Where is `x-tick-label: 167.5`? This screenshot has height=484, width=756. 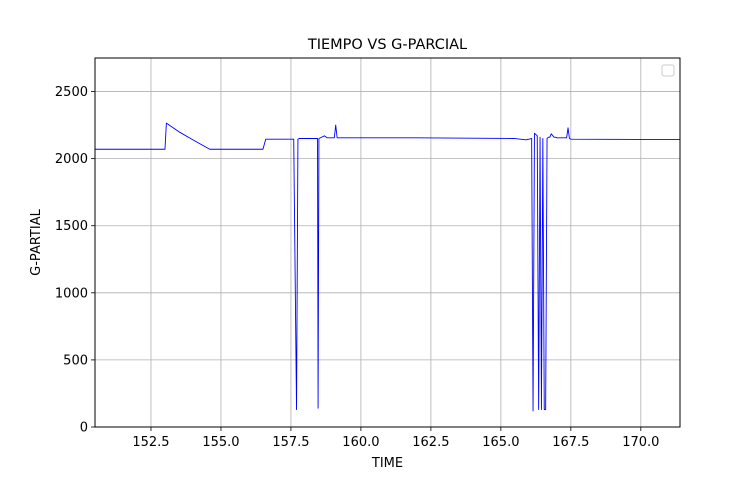
x-tick-label: 167.5 is located at coordinates (570, 442).